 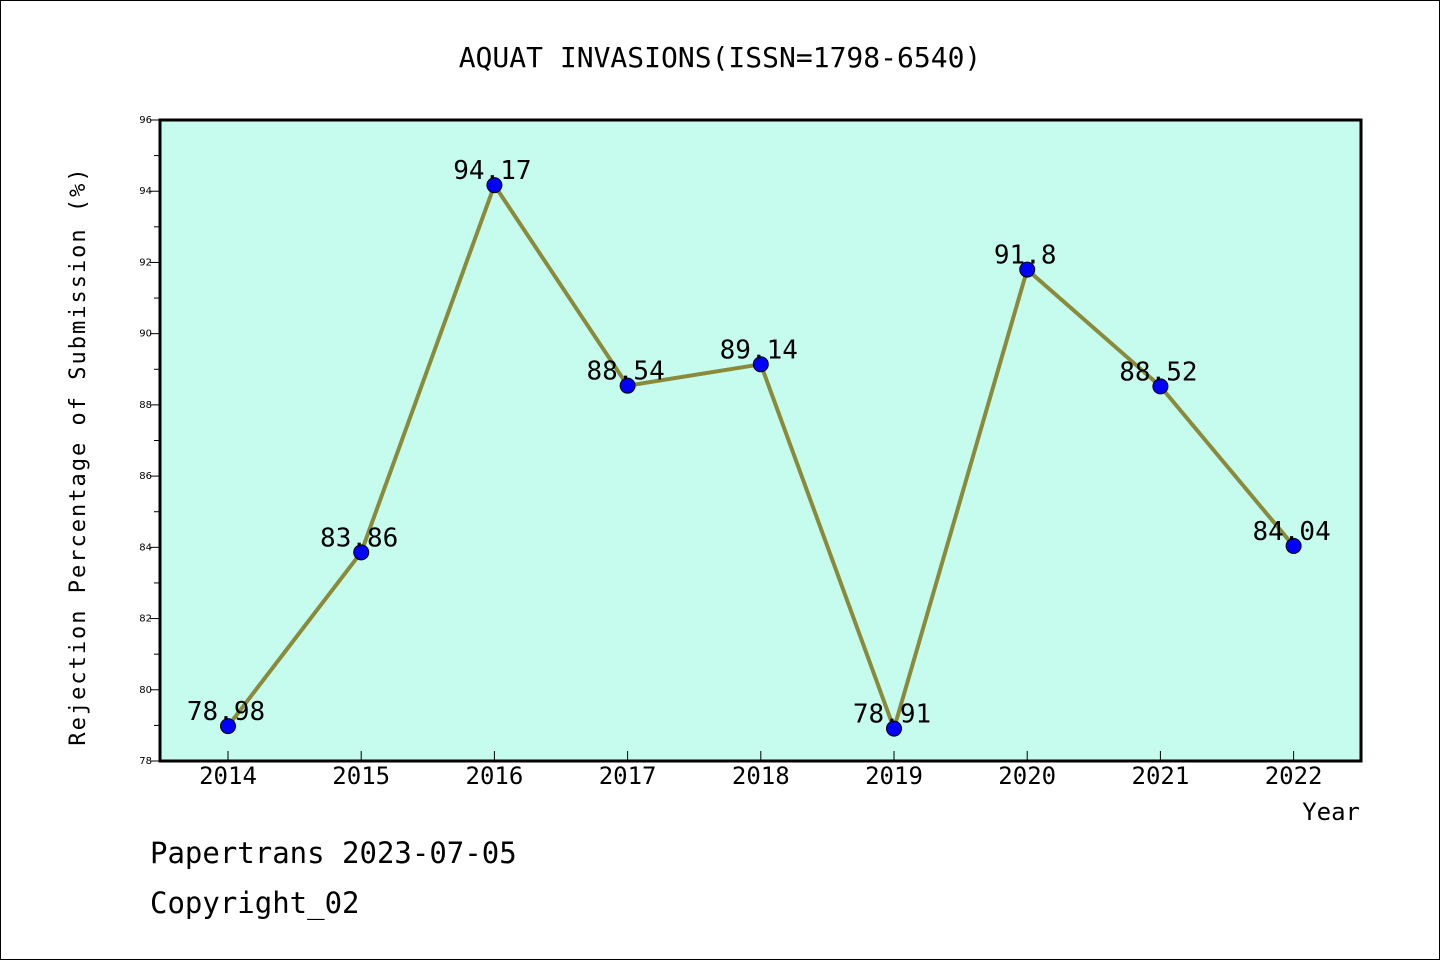 I want to click on y-tick-label: 78, so click(x=145, y=761).